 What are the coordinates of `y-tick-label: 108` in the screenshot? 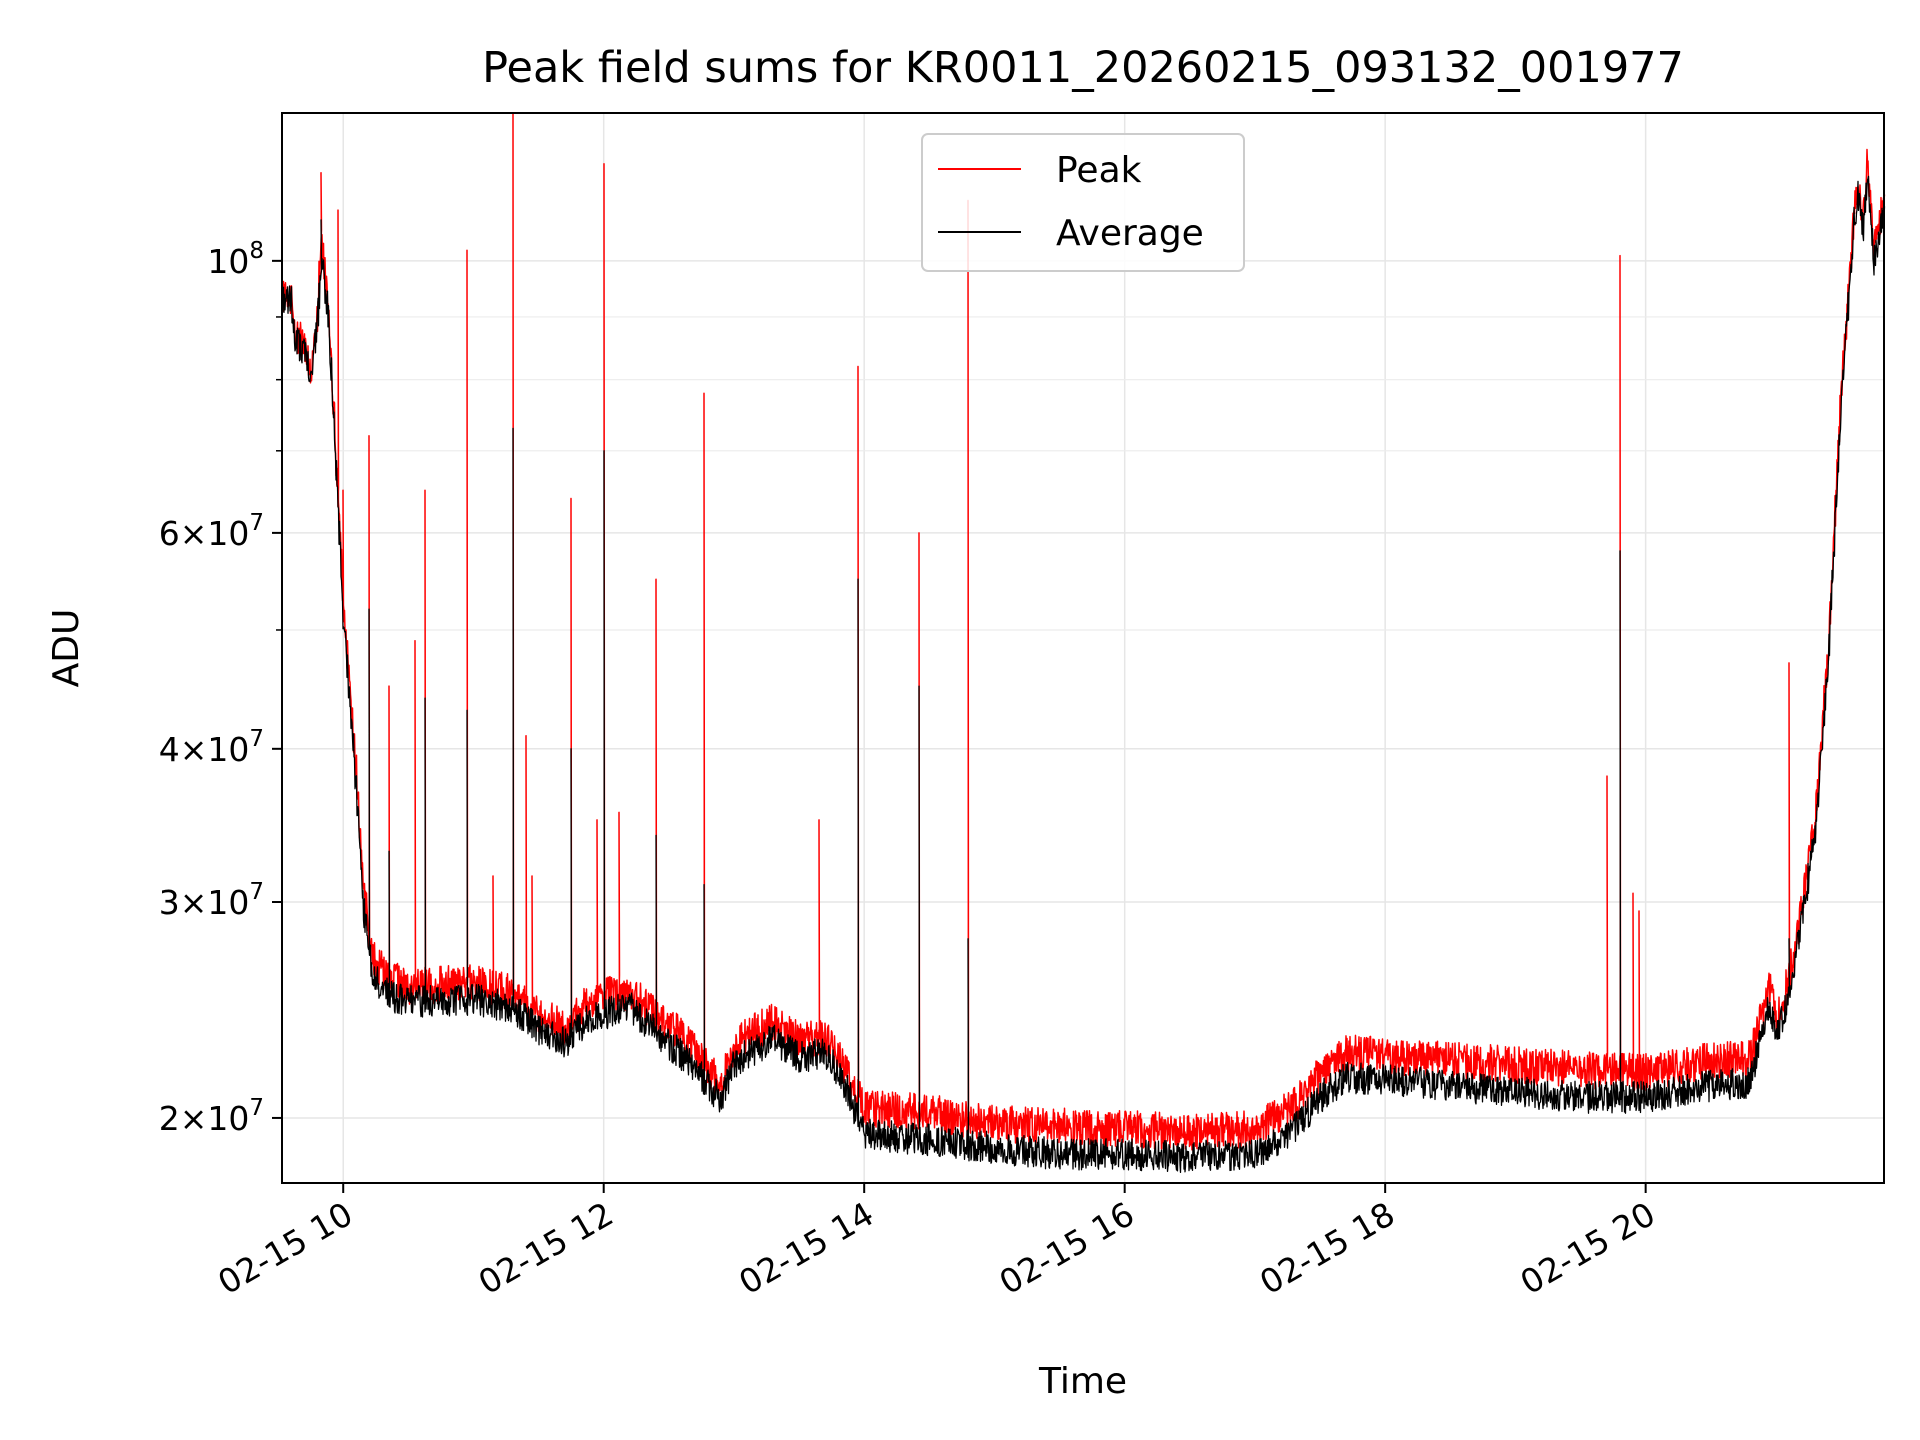 It's located at (235, 259).